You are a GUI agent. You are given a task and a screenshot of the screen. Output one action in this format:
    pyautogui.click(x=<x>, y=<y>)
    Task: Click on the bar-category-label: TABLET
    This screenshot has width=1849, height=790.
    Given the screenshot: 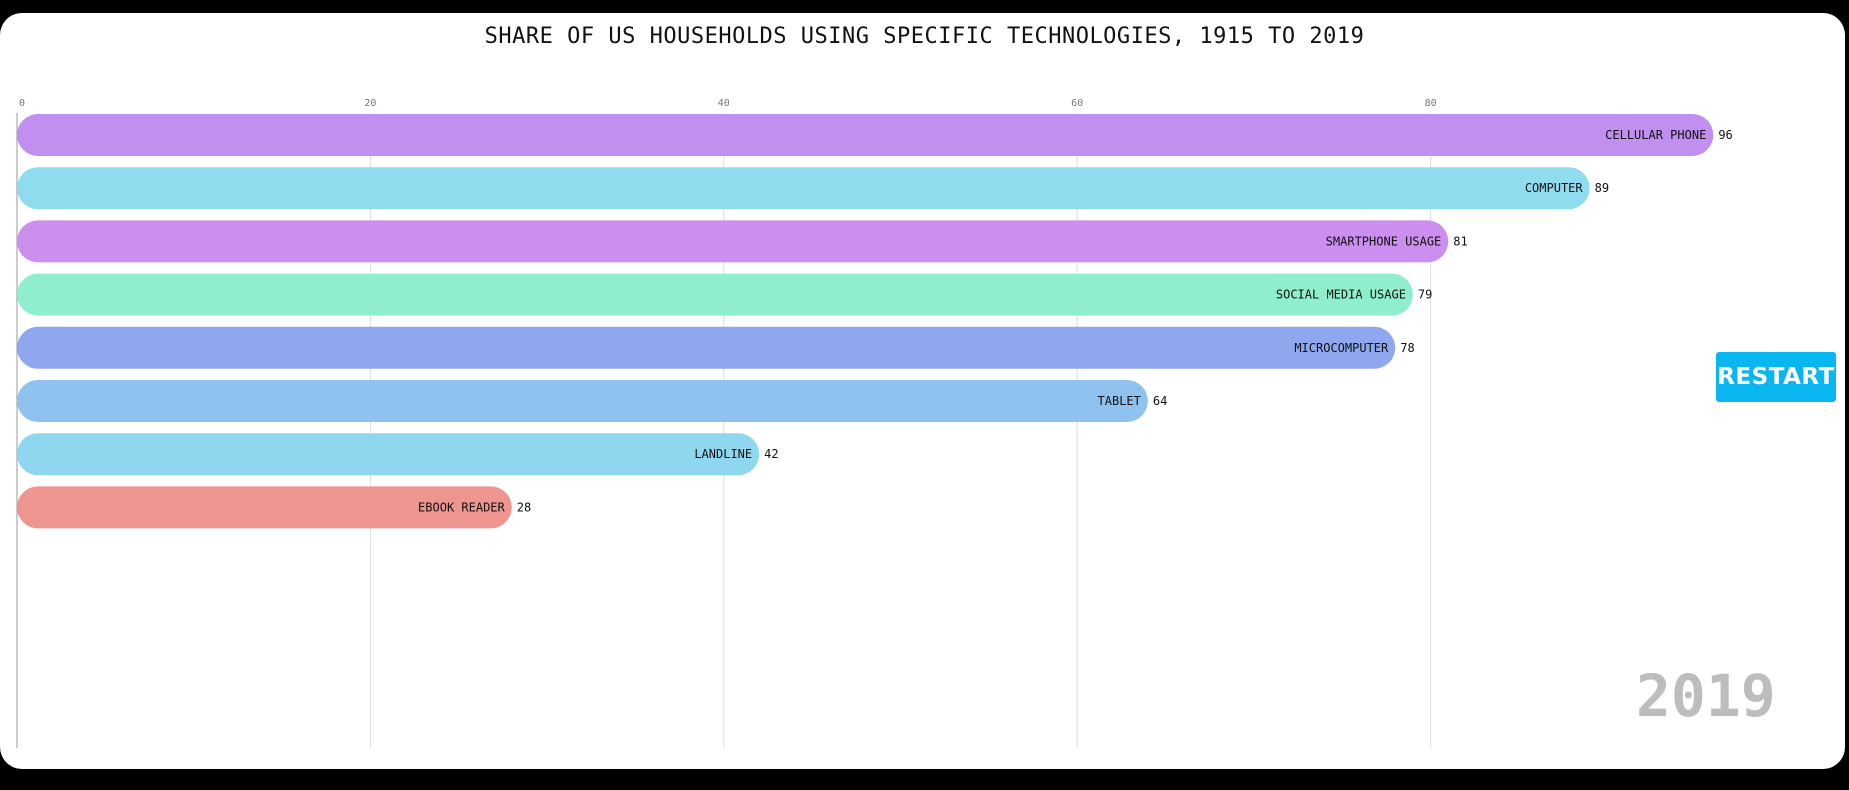 What is the action you would take?
    pyautogui.click(x=1119, y=401)
    